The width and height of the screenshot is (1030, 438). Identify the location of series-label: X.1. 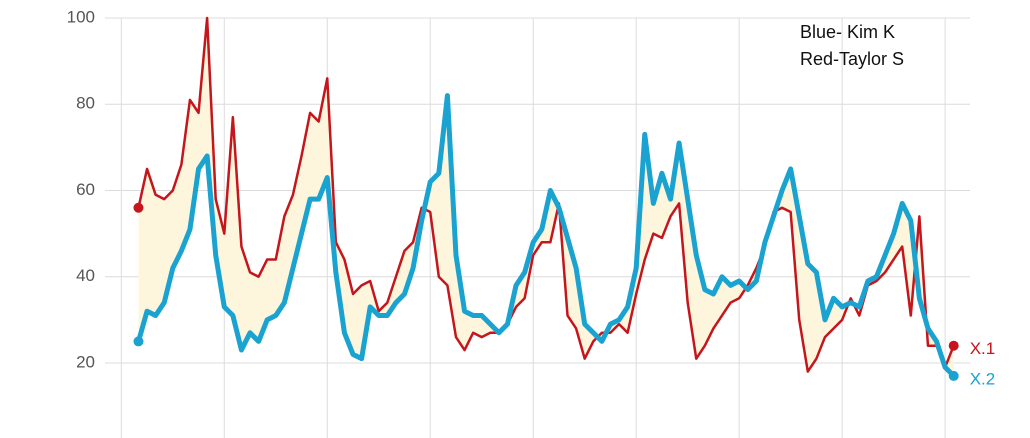
(983, 348).